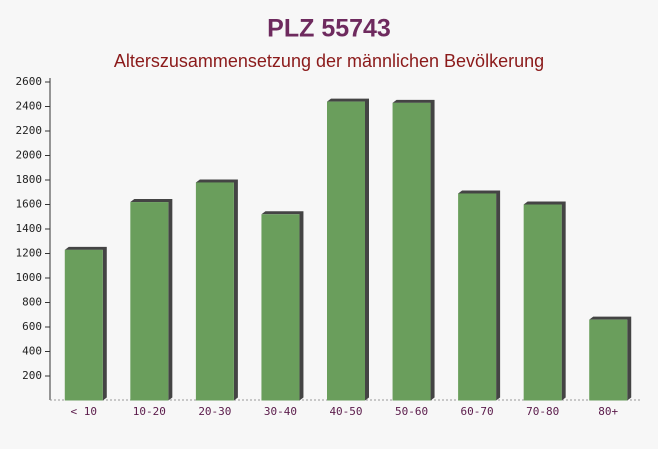  Describe the element at coordinates (29, 130) in the screenshot. I see `y-tick-label: 2200` at that location.